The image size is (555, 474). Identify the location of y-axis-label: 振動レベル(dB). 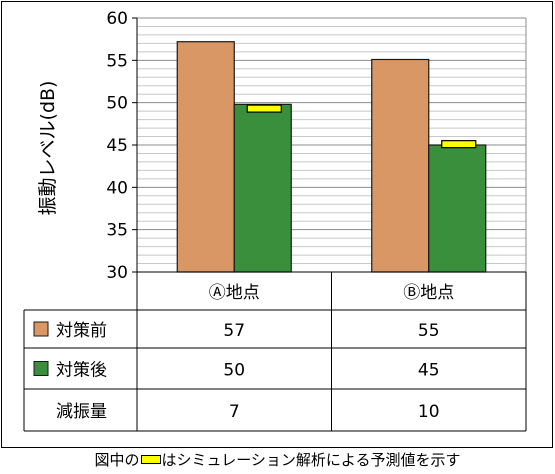
(48, 148).